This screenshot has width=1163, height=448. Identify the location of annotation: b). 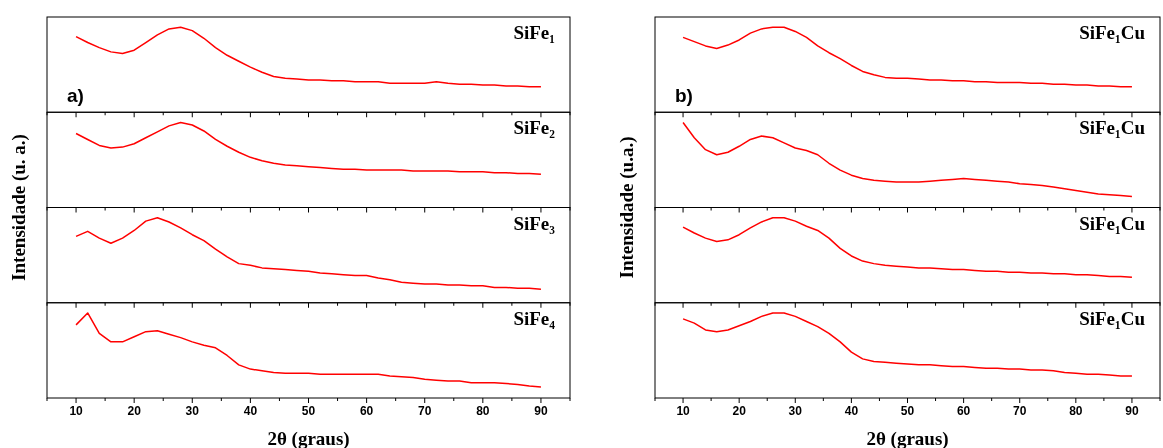
(684, 96).